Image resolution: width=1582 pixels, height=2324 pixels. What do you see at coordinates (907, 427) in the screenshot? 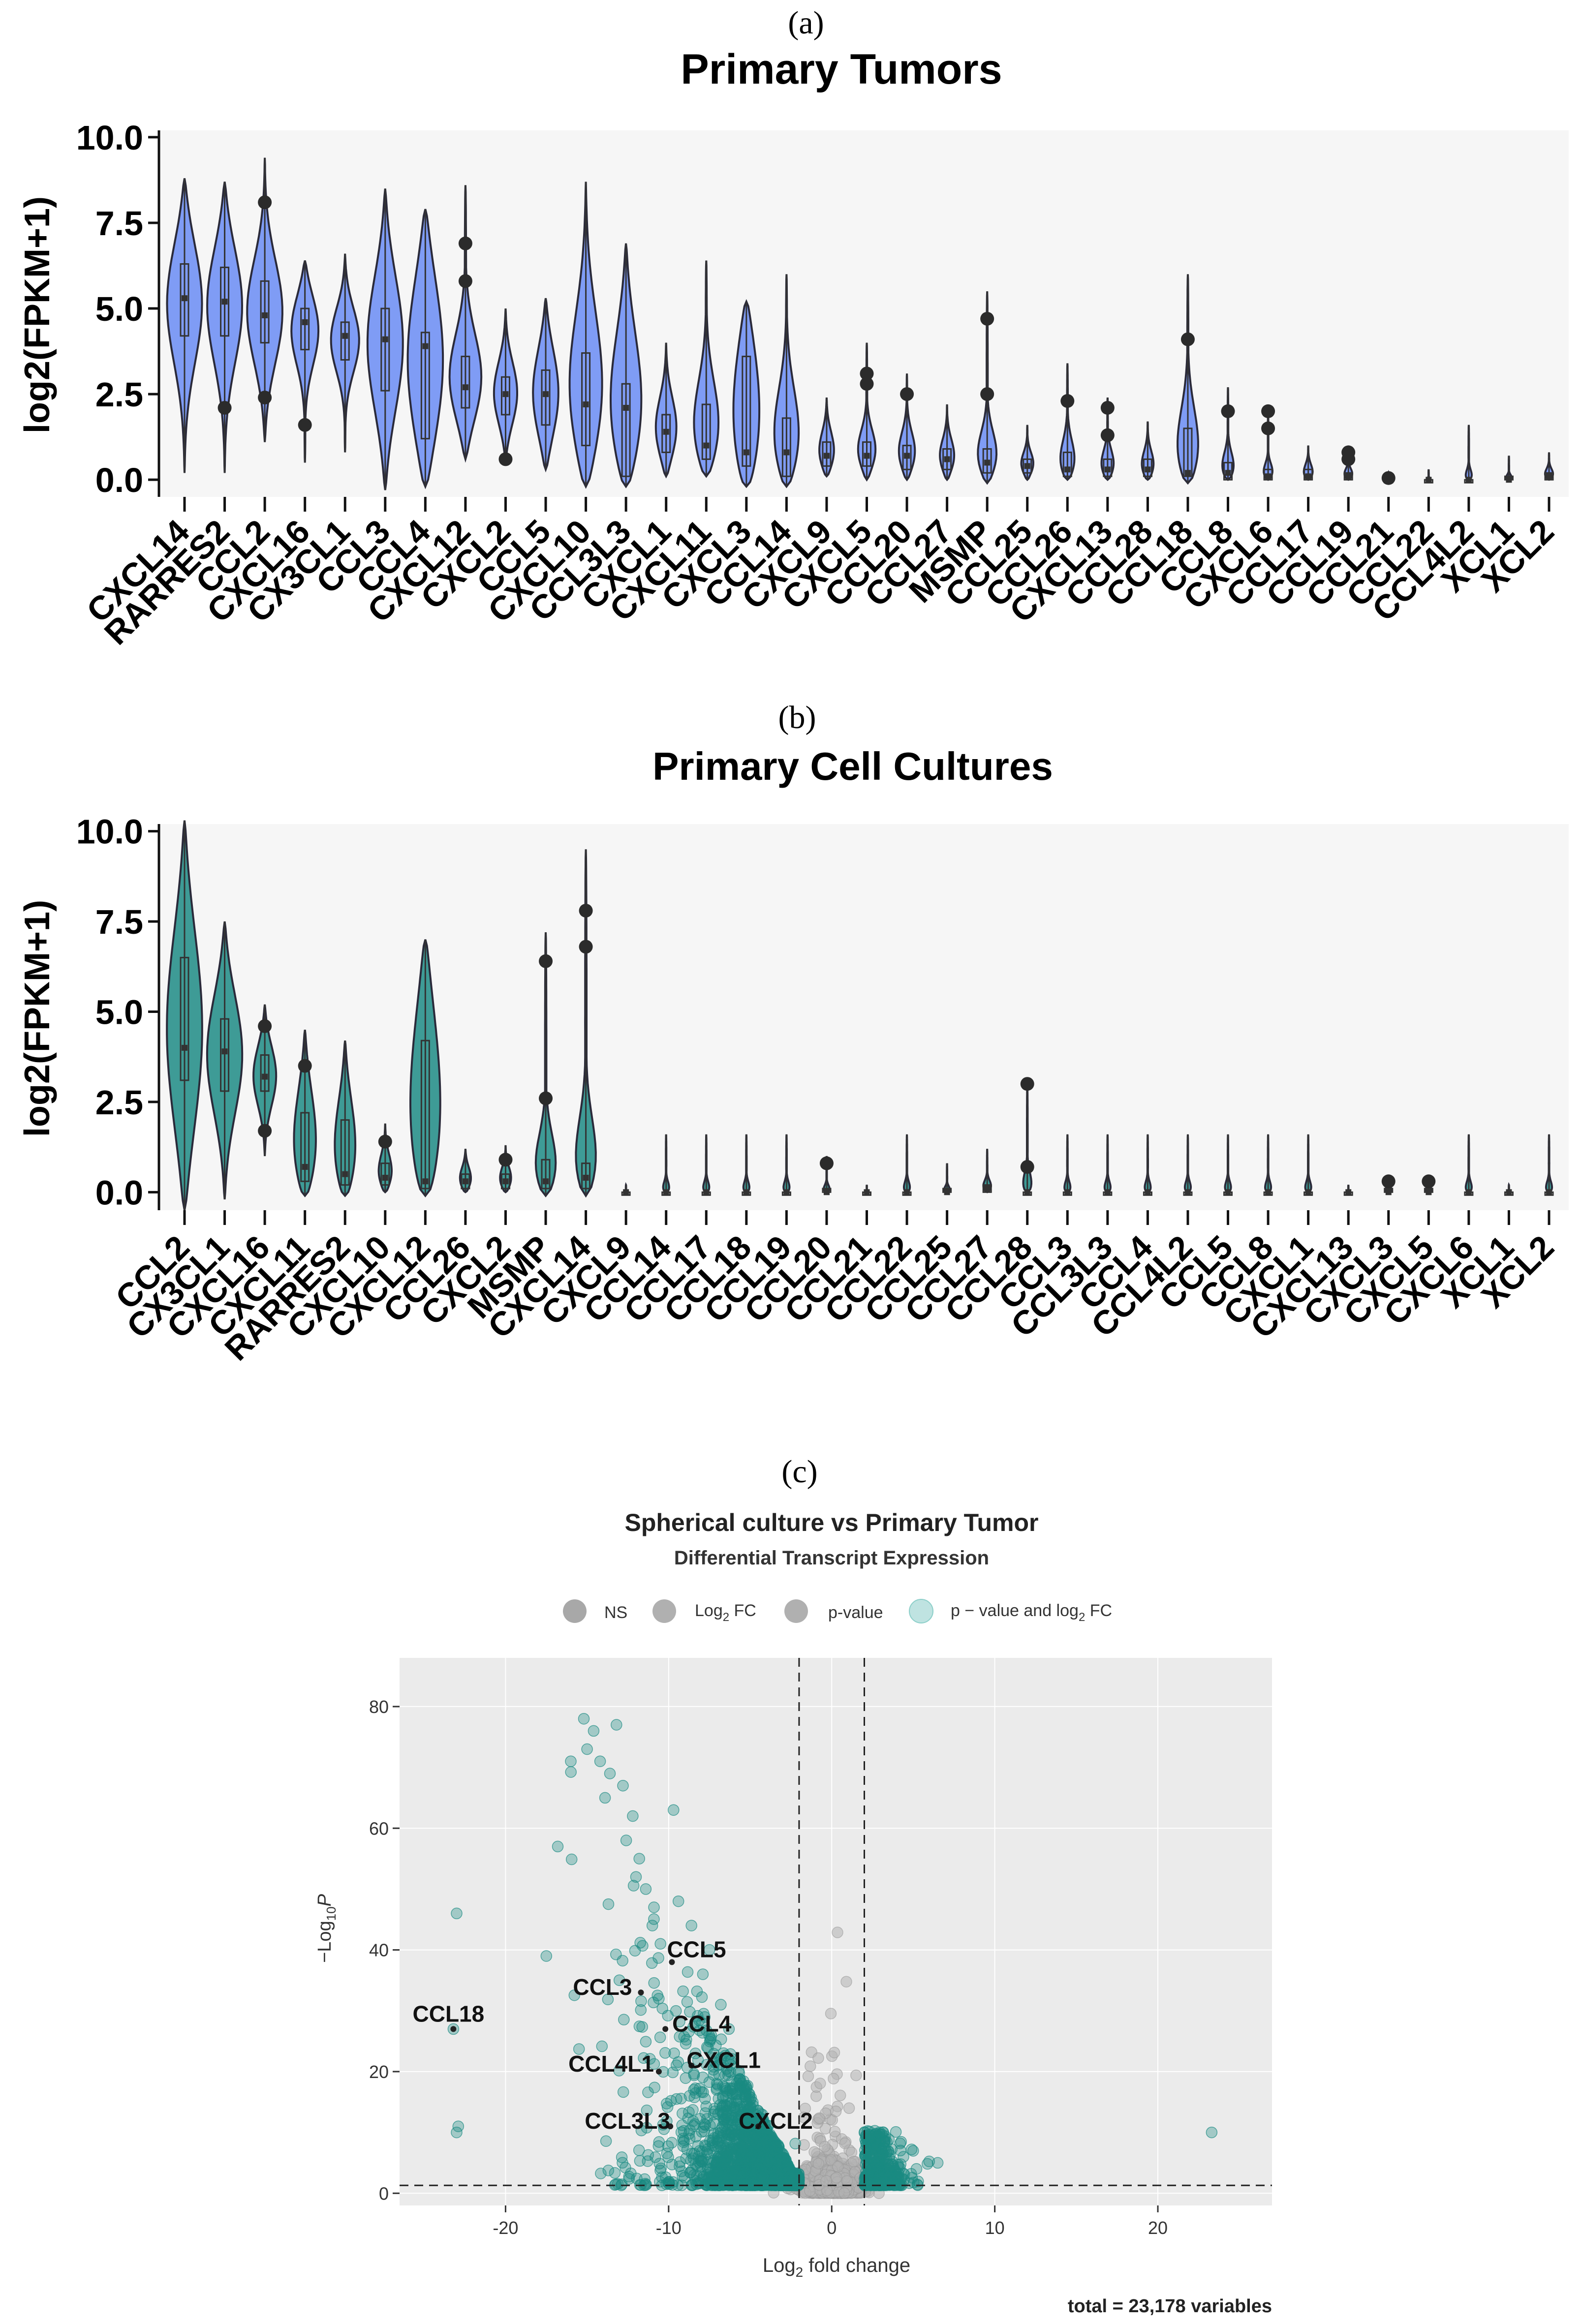
I see `violin-ccl20` at bounding box center [907, 427].